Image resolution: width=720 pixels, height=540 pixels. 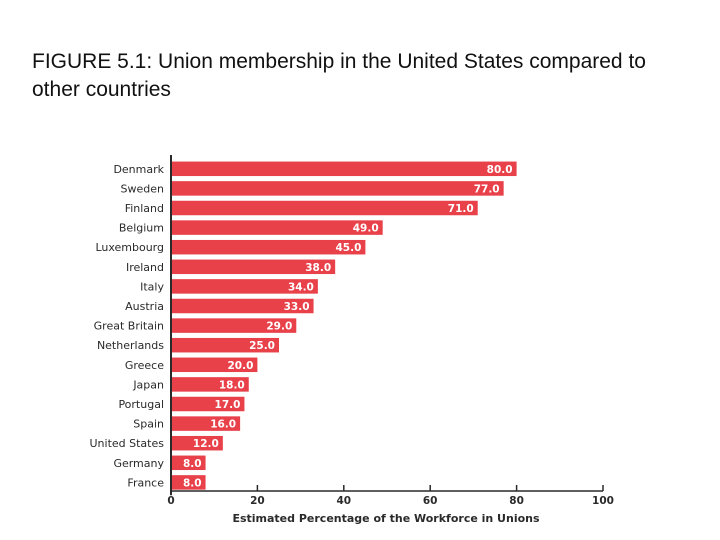 What do you see at coordinates (279, 327) in the screenshot?
I see `value-label-great-britain: 29.0` at bounding box center [279, 327].